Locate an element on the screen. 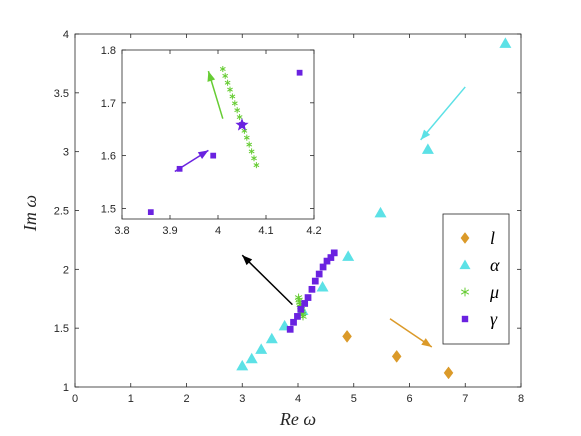  legend-label: α is located at coordinates (495, 265).